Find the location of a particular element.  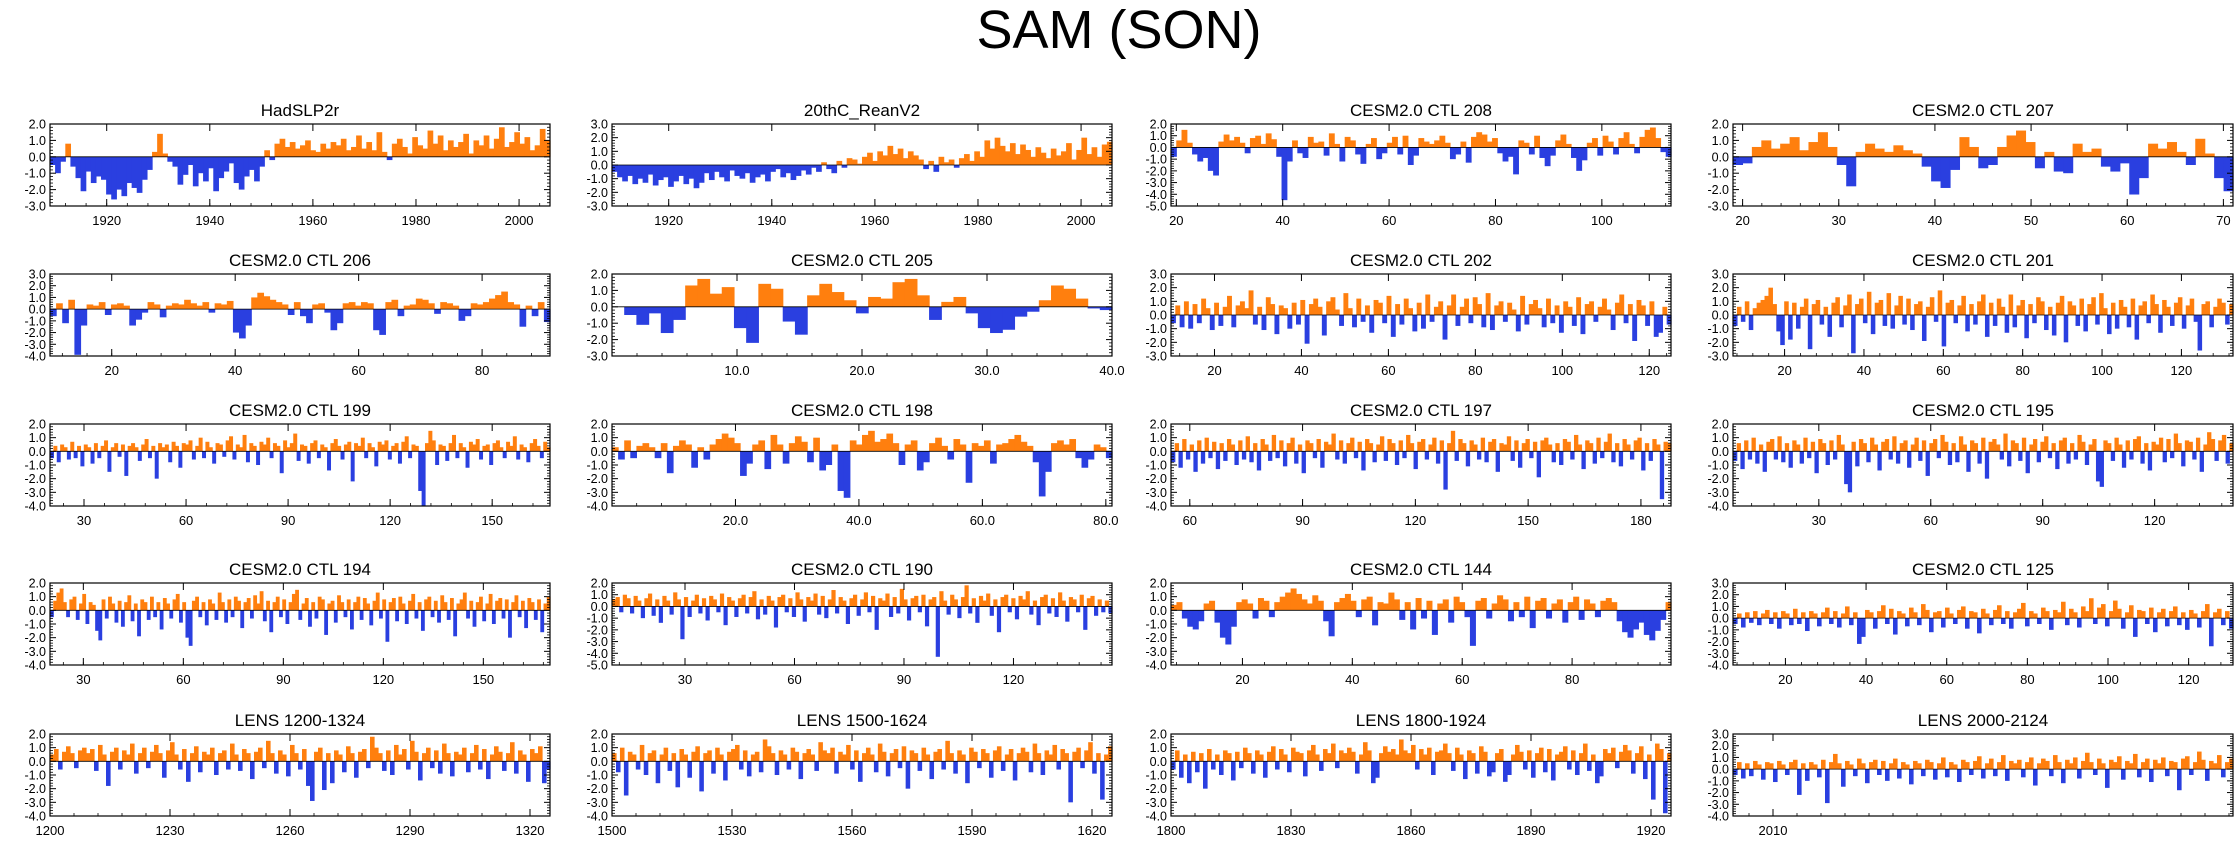

y-tick-label: -4.0 is located at coordinates (1156, 666).